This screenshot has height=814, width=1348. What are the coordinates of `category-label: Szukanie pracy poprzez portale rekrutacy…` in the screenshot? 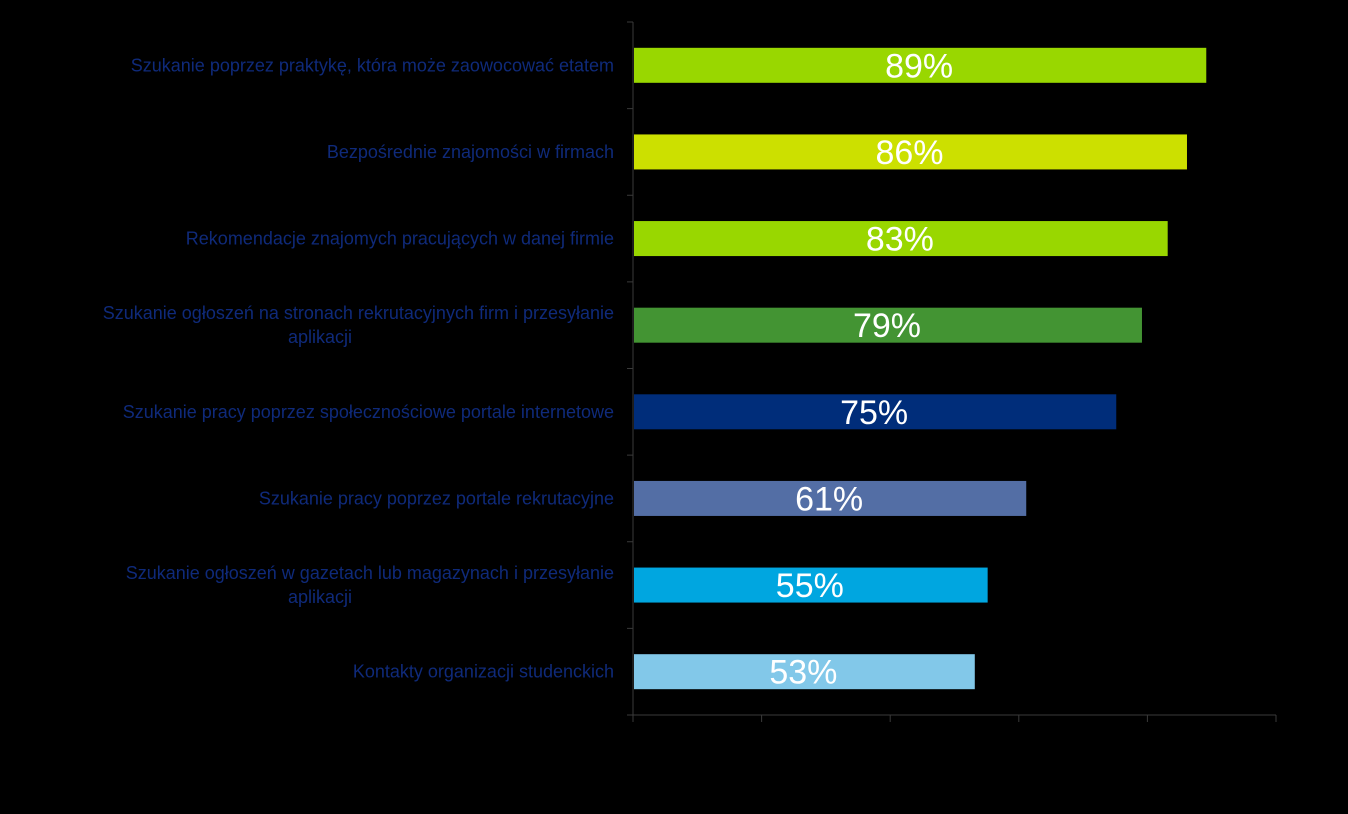 It's located at (436, 498).